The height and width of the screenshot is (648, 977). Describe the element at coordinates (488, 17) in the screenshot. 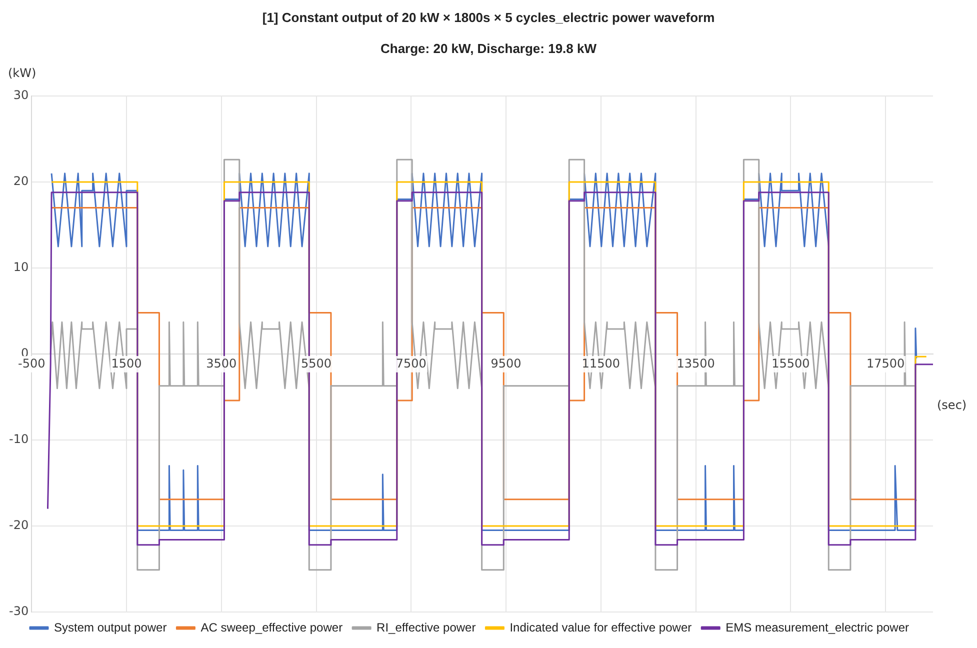

I see `chart-title: [1] Constant output of 20 kW × 1800s × 5 cycles_electric power waveform` at that location.